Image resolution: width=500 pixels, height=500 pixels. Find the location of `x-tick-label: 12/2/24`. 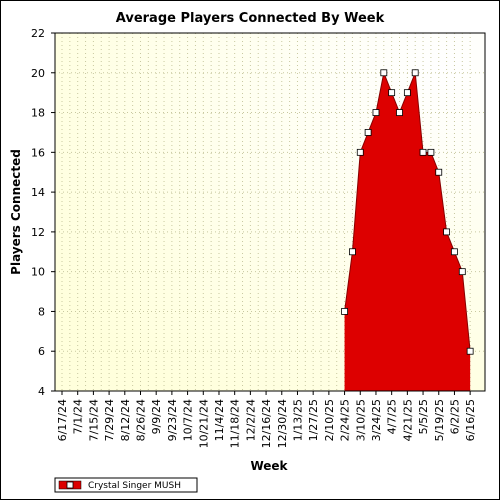

x-tick-label: 12/2/24 is located at coordinates (250, 420).